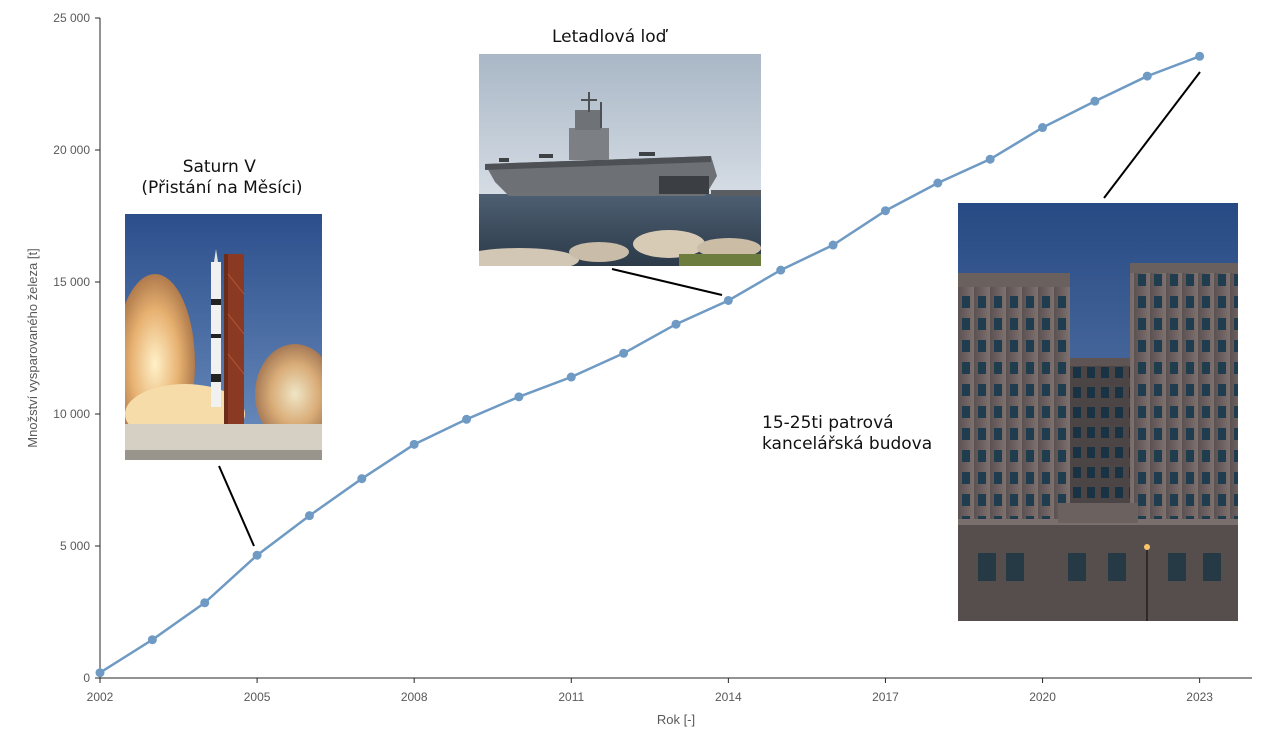 This screenshot has height=749, width=1283. What do you see at coordinates (1042, 697) in the screenshot?
I see `x-tick-label: 2020` at bounding box center [1042, 697].